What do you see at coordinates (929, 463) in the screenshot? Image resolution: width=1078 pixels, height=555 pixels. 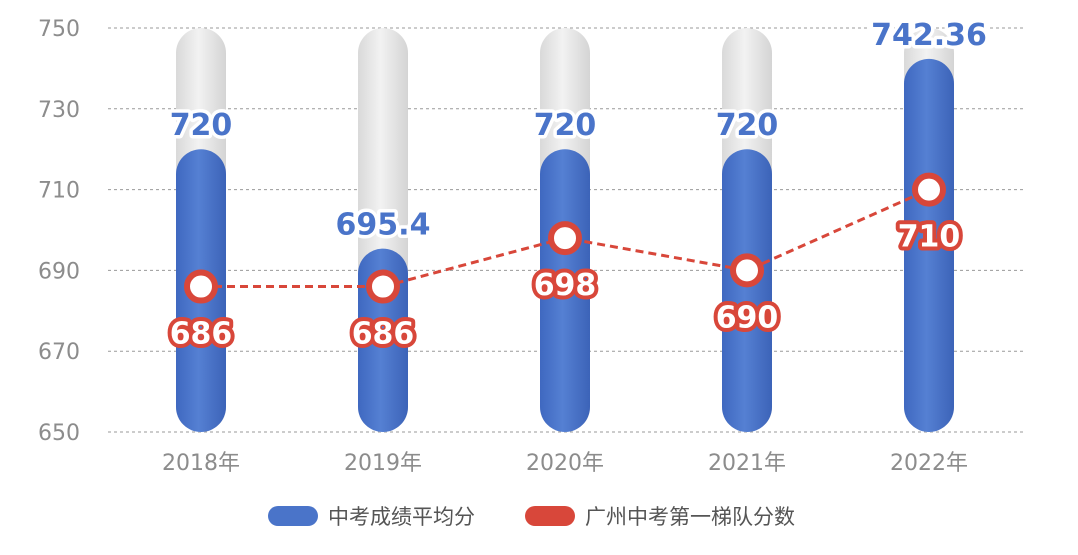 I see `x-category-label: 2022年` at bounding box center [929, 463].